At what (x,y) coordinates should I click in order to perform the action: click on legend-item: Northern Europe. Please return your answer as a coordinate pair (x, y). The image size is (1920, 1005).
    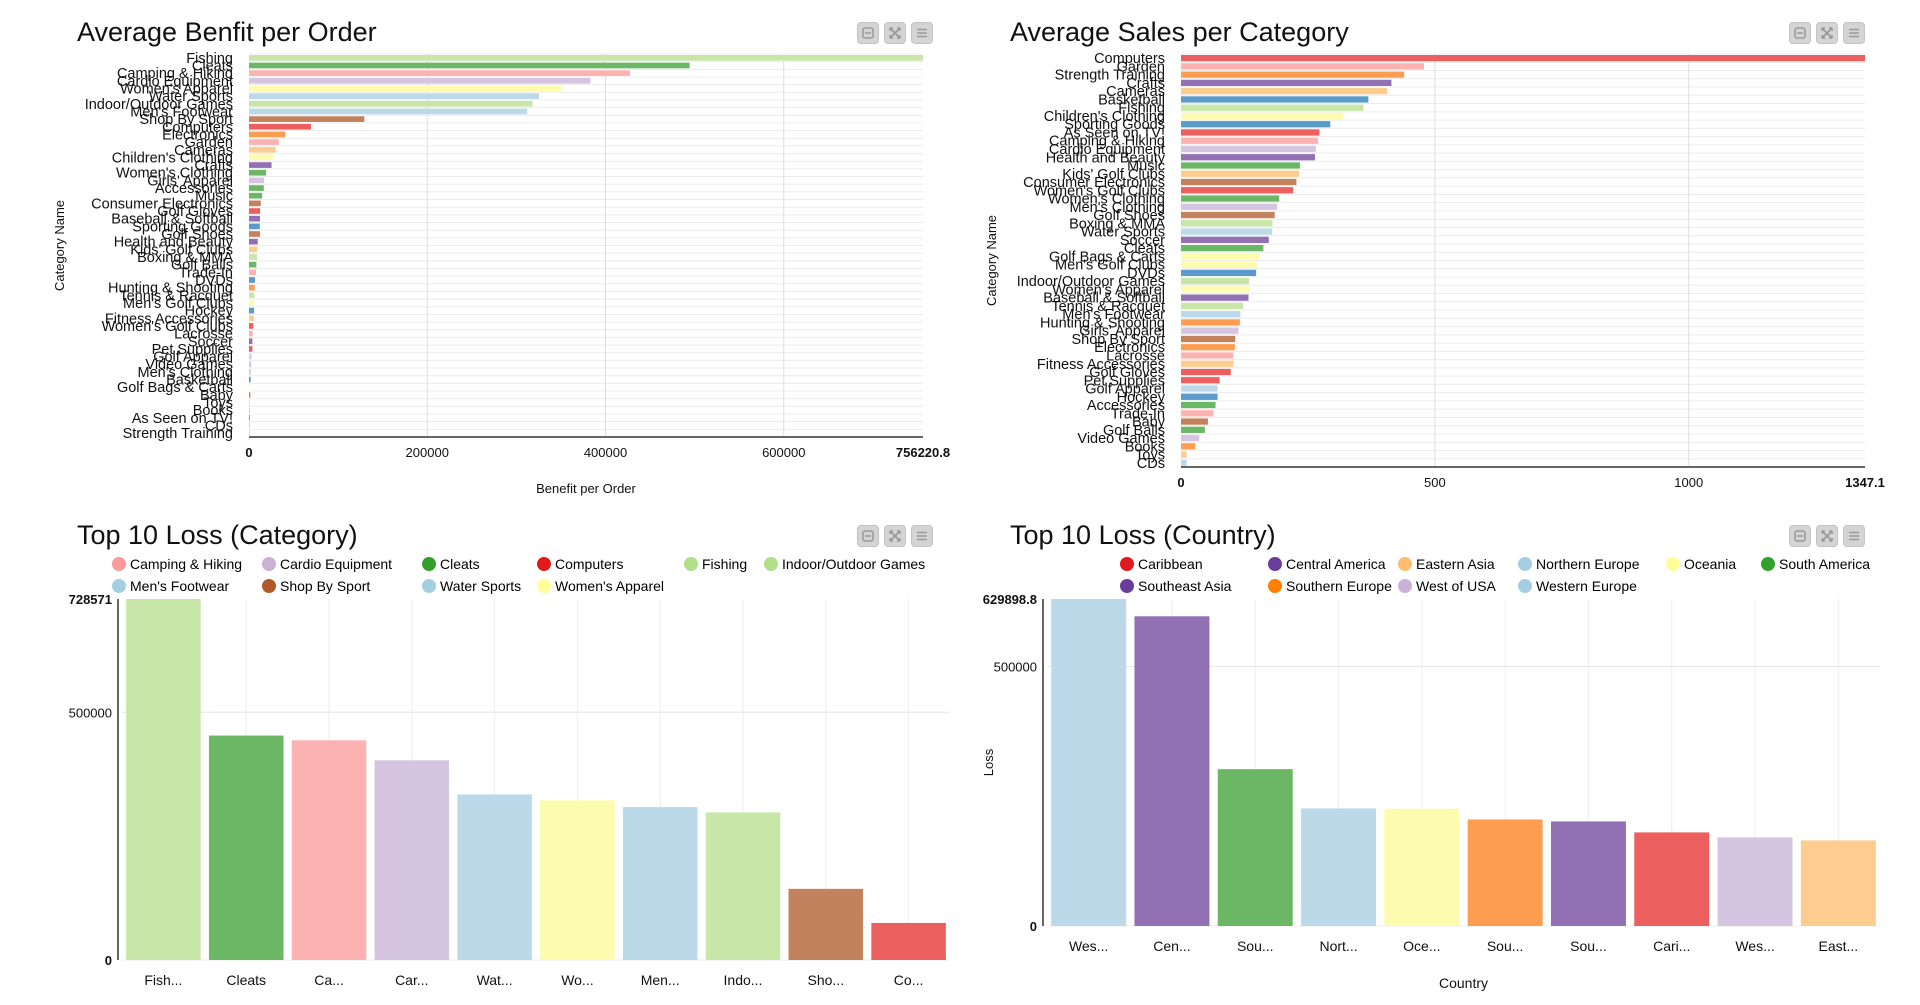
    Looking at the image, I should click on (1592, 564).